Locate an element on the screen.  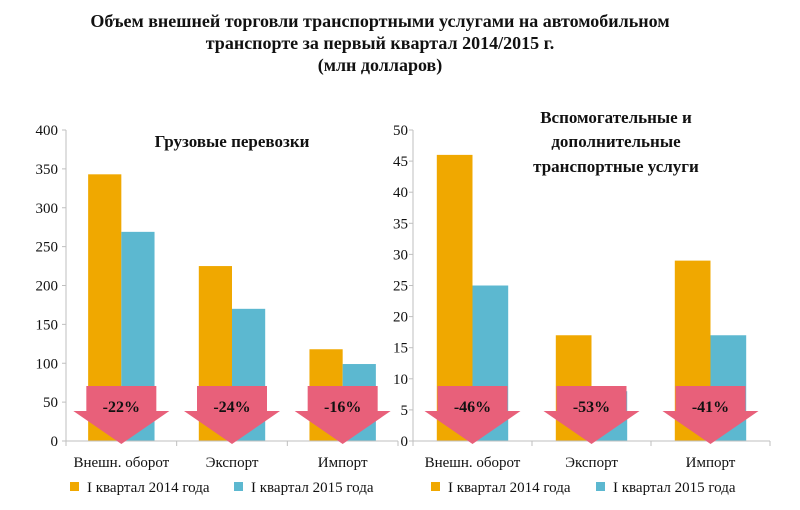
y-tick-label: 20 is located at coordinates (400, 318).